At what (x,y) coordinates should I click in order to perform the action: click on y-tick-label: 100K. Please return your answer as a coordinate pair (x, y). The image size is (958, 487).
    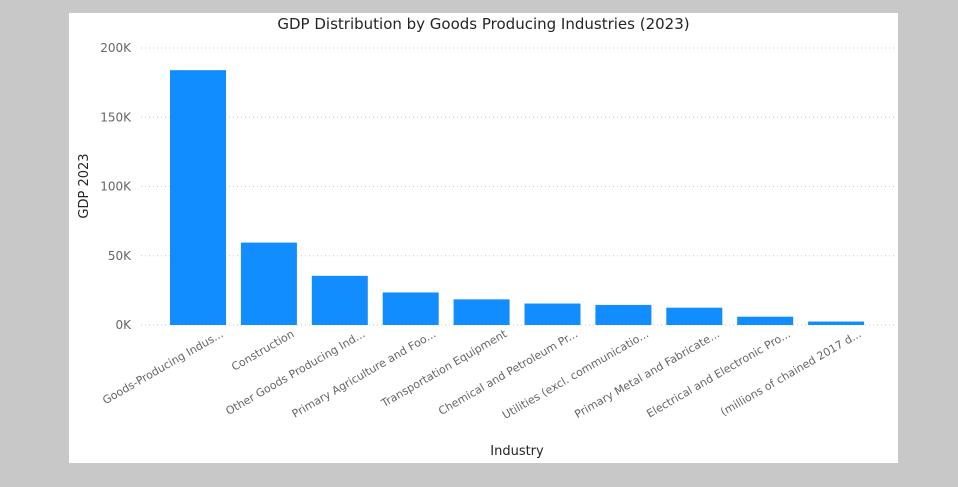
    Looking at the image, I should click on (116, 187).